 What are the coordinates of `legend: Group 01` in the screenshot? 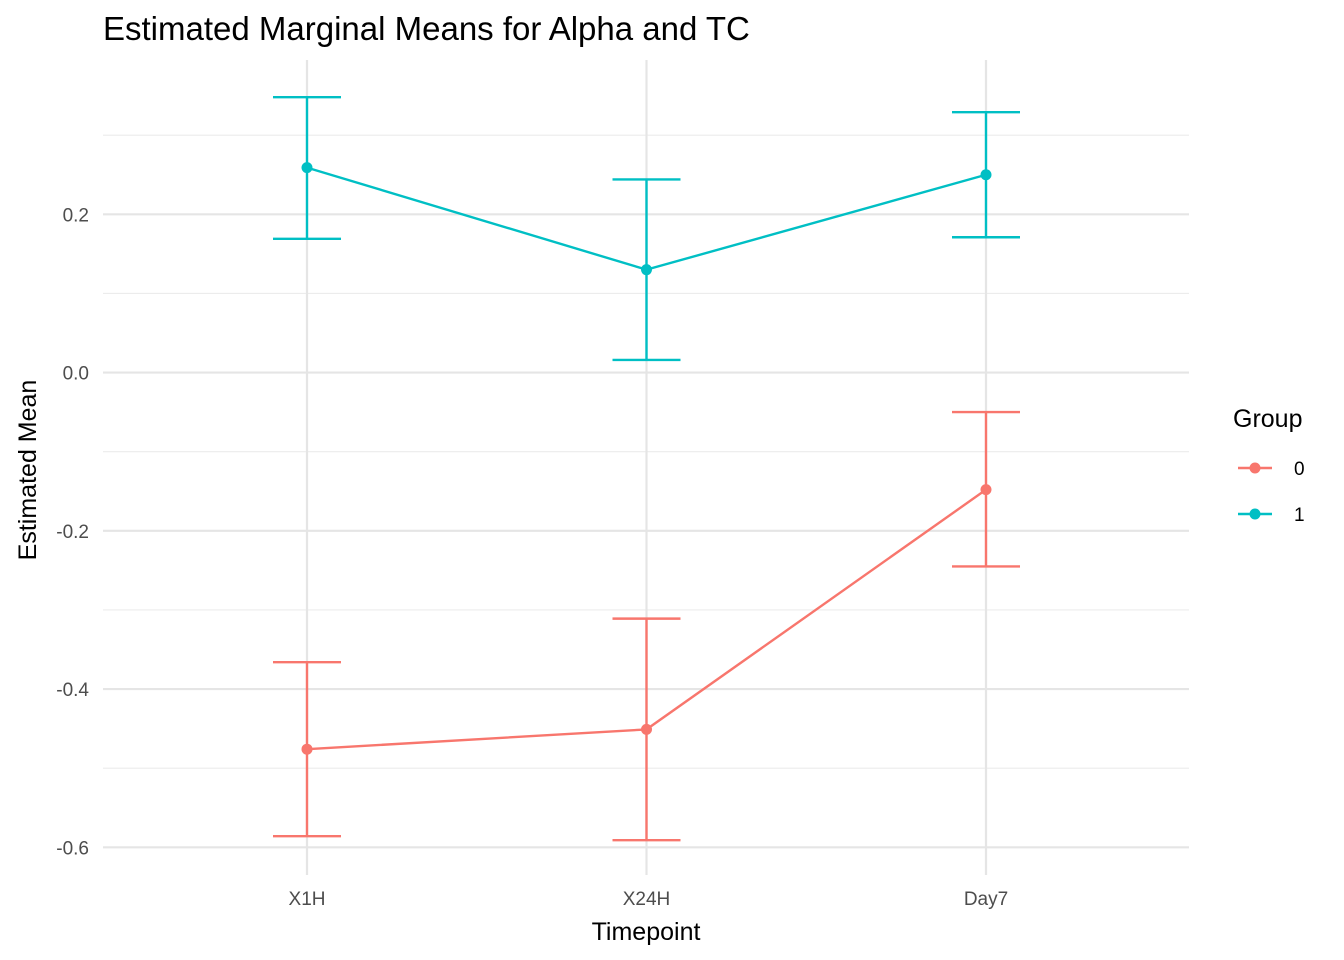 It's located at (1269, 465).